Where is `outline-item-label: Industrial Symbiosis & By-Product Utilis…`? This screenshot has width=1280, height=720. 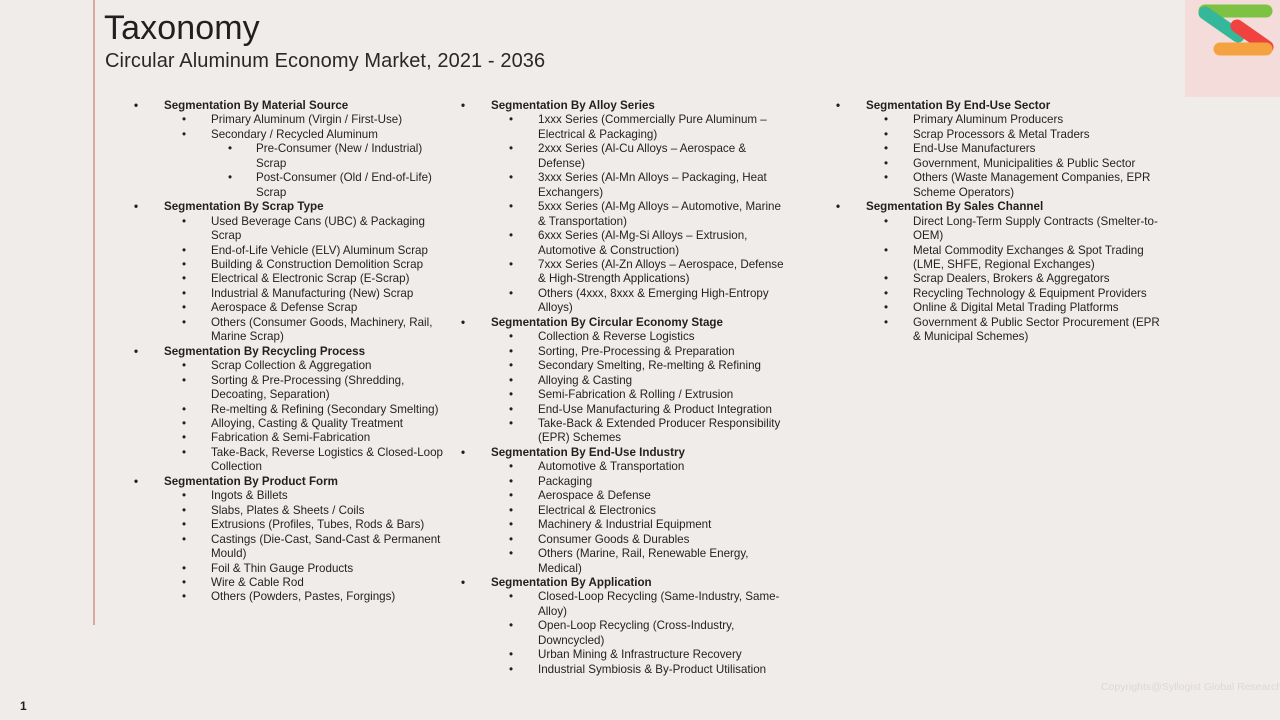
outline-item-label: Industrial Symbiosis & By-Product Utilis… is located at coordinates (652, 669).